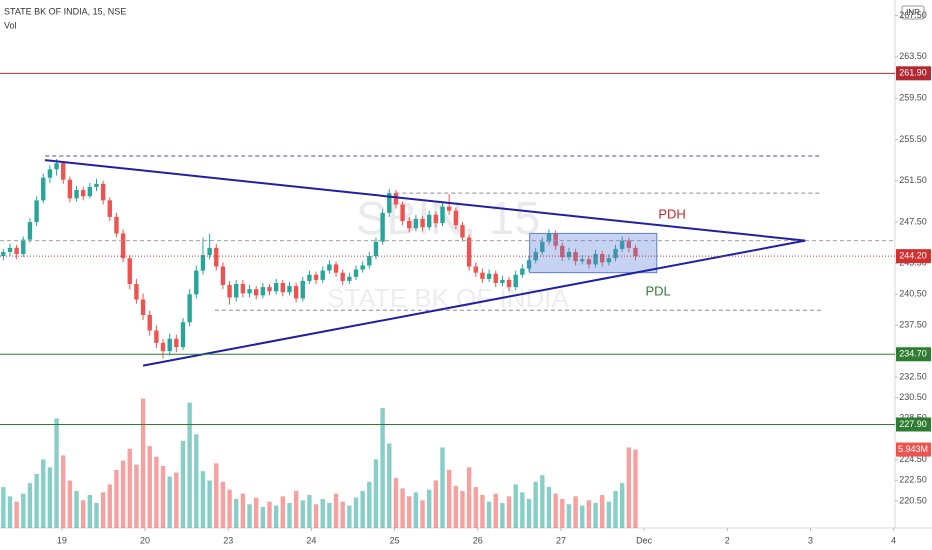 This screenshot has height=550, width=932. What do you see at coordinates (913, 459) in the screenshot?
I see `y-tick-label: 224.50` at bounding box center [913, 459].